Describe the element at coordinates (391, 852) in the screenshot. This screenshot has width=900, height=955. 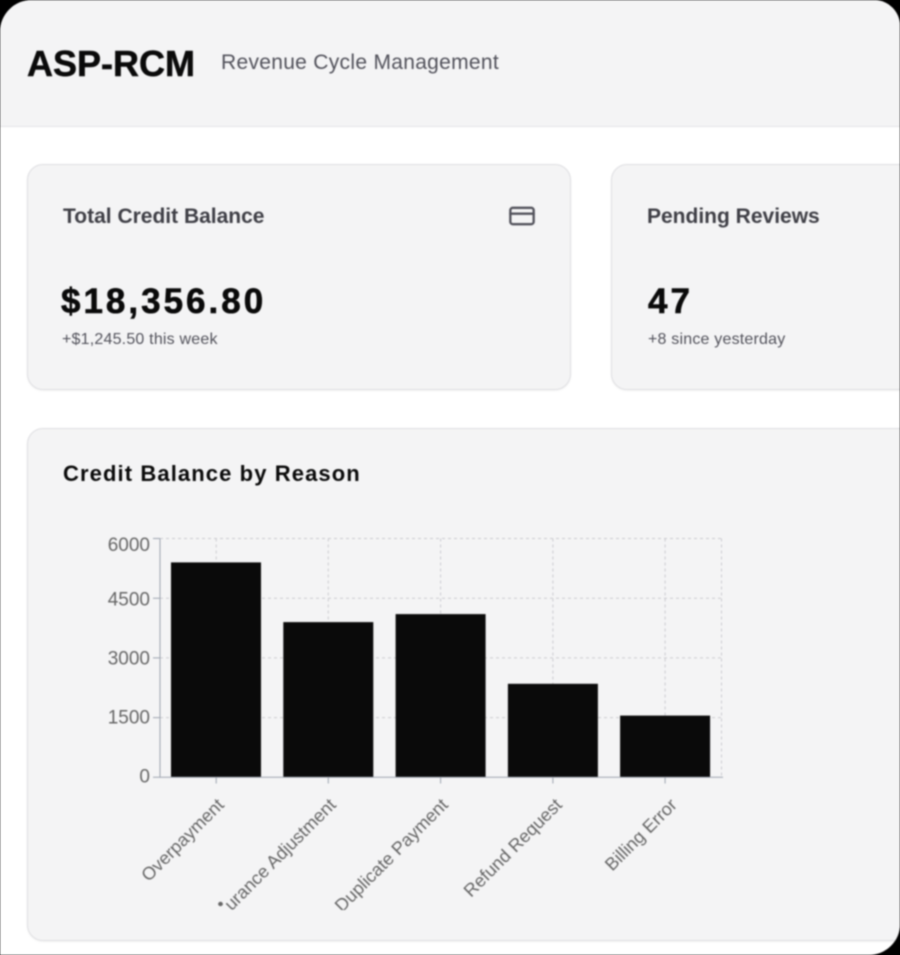
I see `svg-text: Duplicate Payment` at that location.